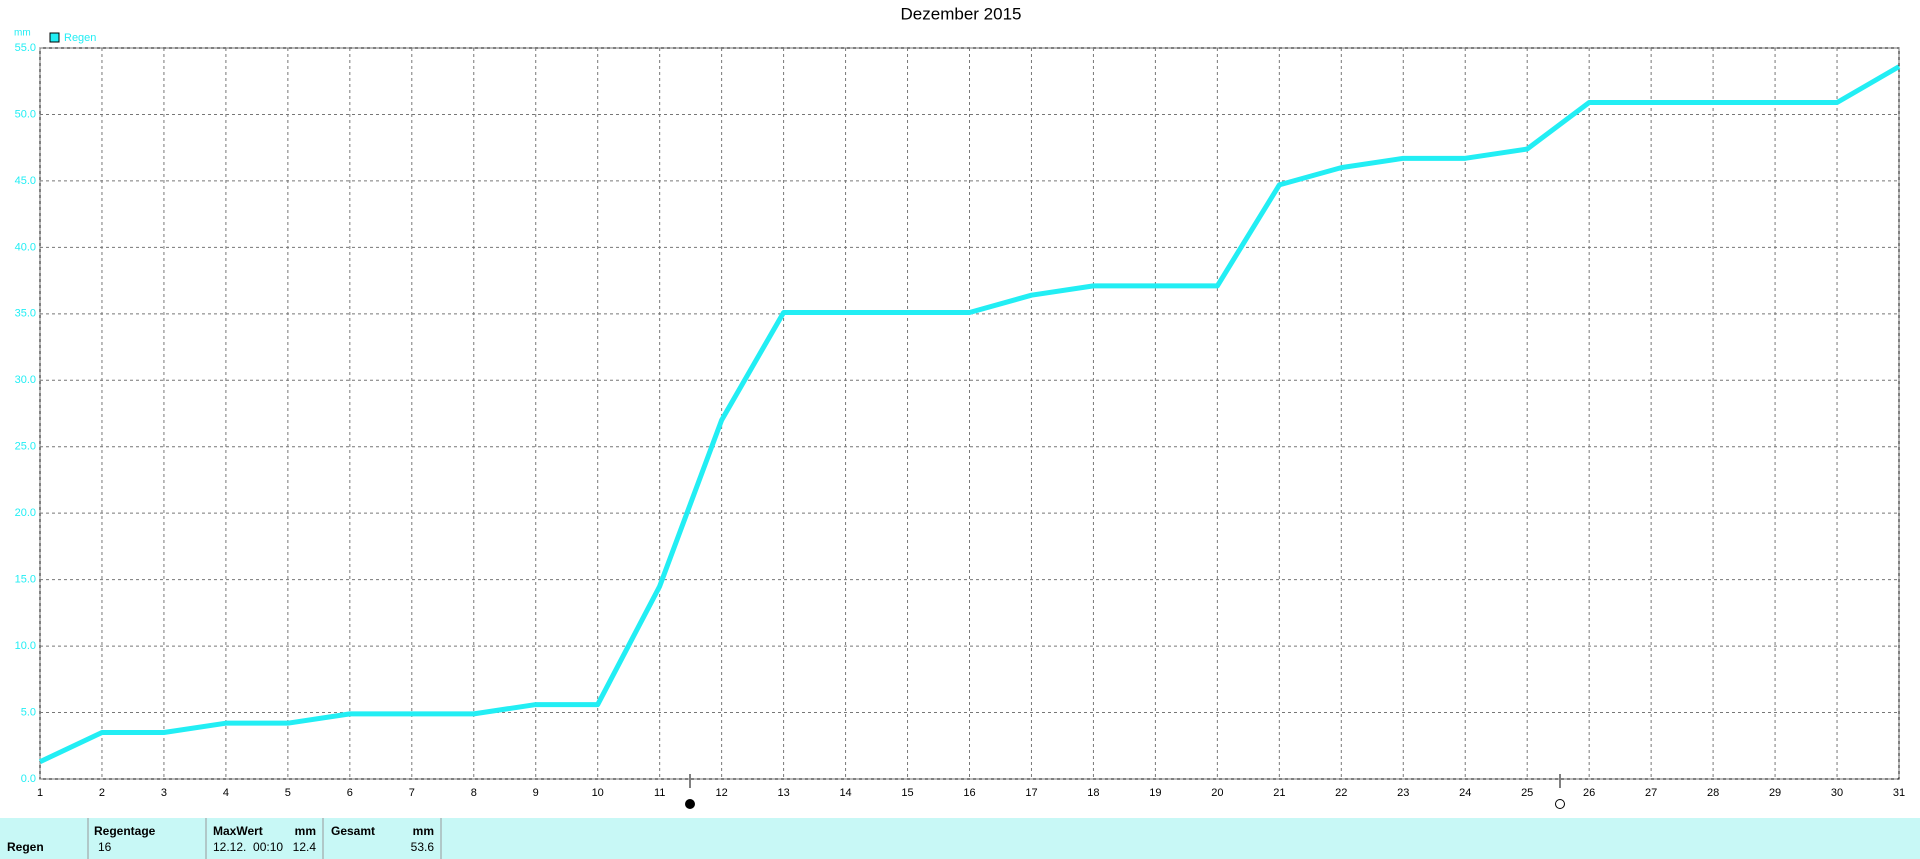 Image resolution: width=1920 pixels, height=859 pixels. I want to click on x-tick-label: 21, so click(1279, 793).